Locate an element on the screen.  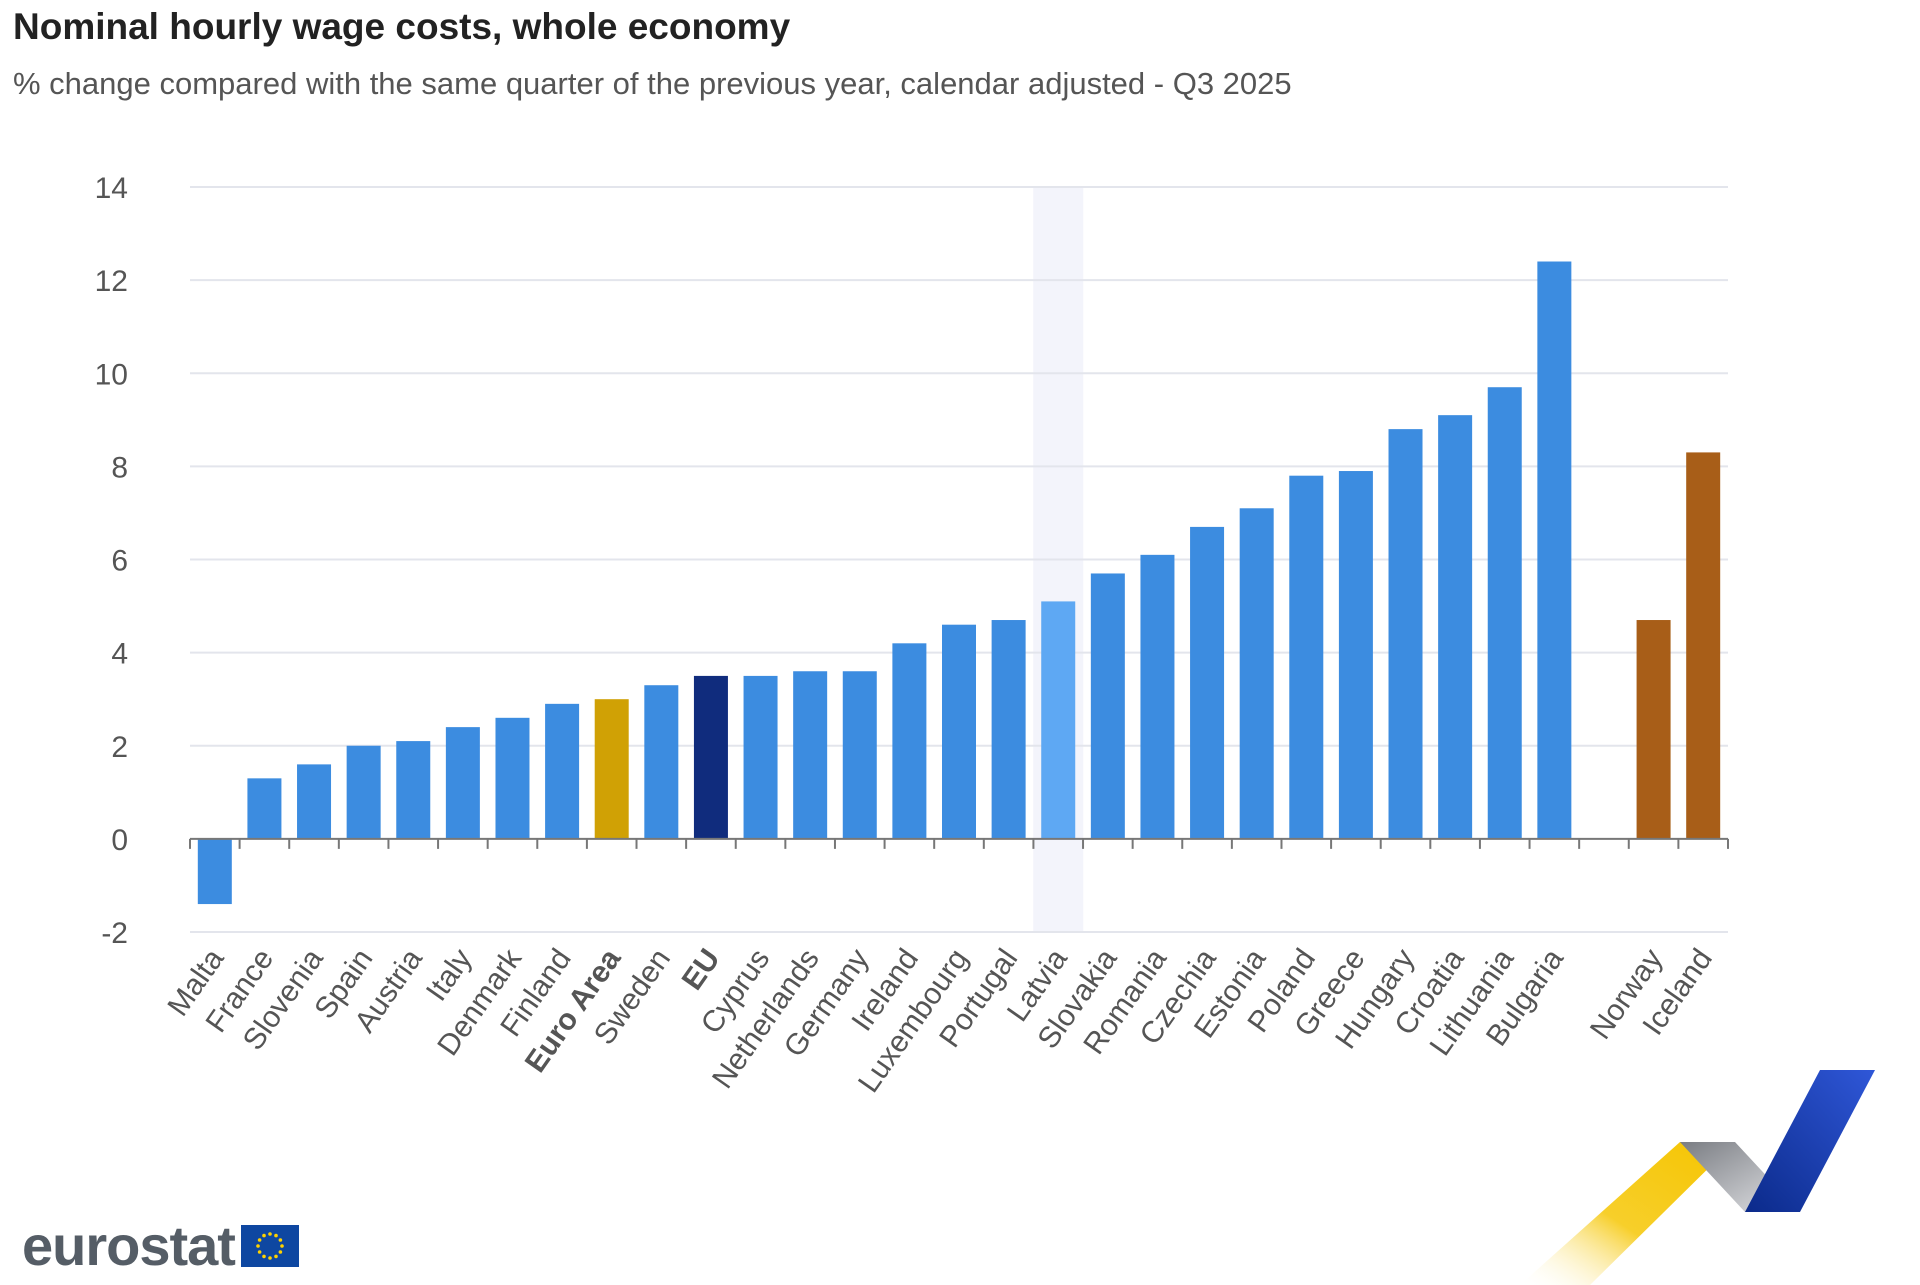
y-tick-label: 12 is located at coordinates (111, 281).